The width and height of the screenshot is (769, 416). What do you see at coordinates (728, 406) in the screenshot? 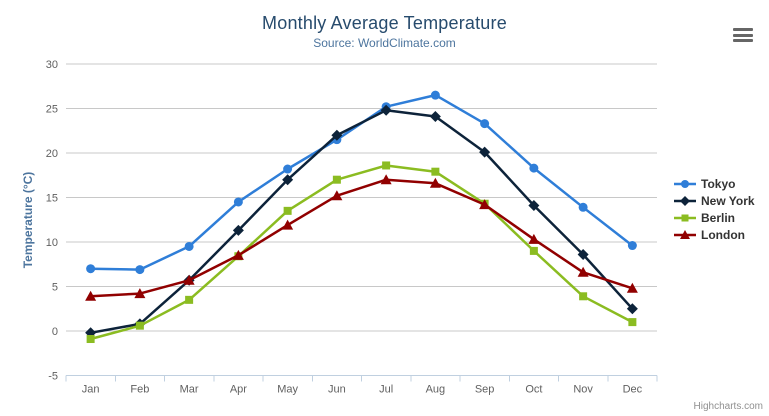
I see `credits-link: Highcharts.com` at bounding box center [728, 406].